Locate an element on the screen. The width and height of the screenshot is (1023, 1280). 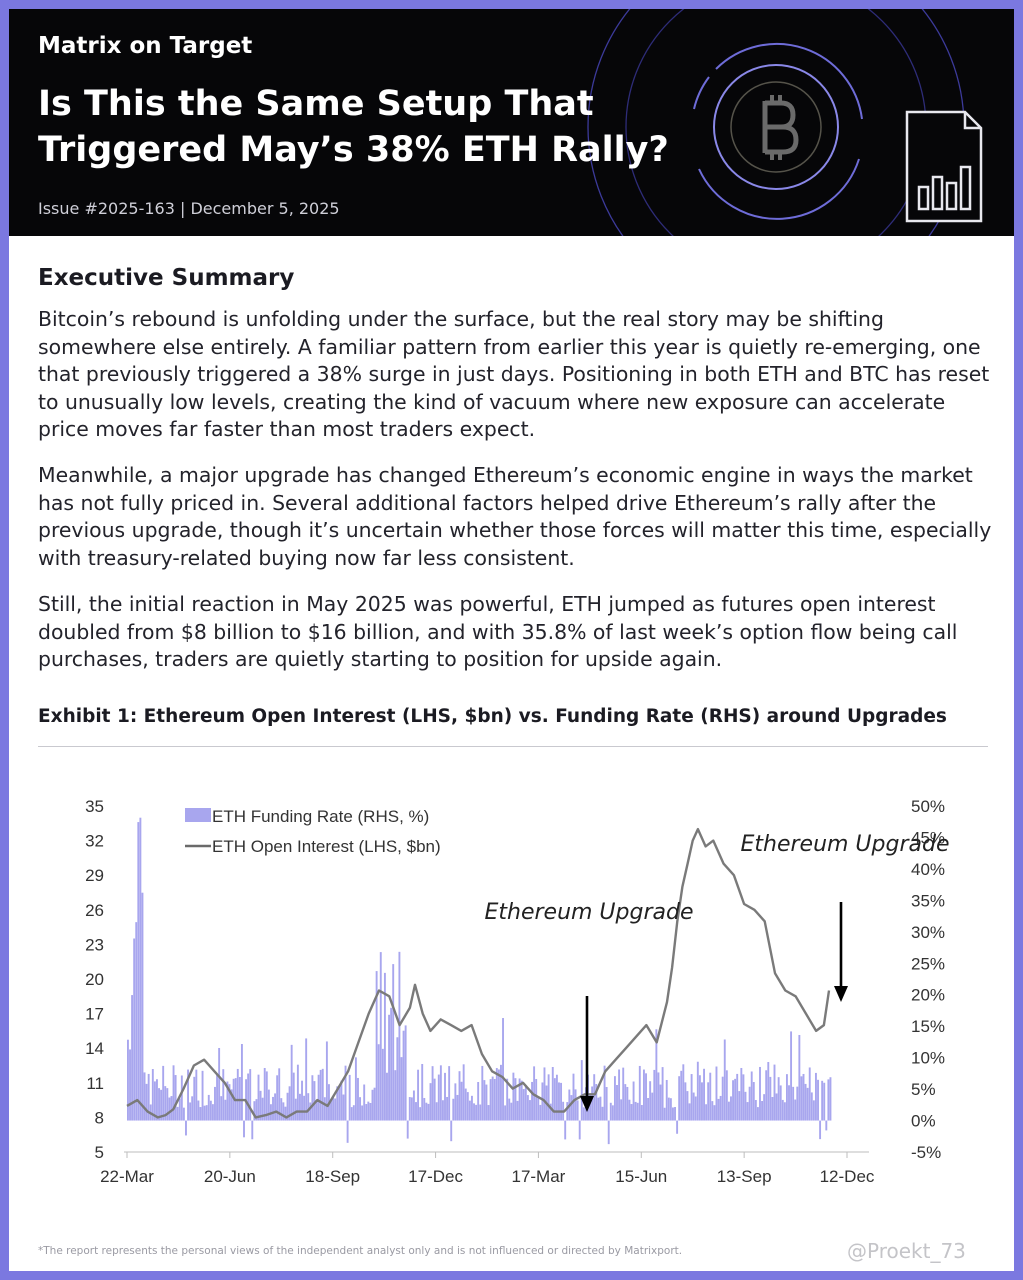
left-tick-label: 32 is located at coordinates (94, 841).